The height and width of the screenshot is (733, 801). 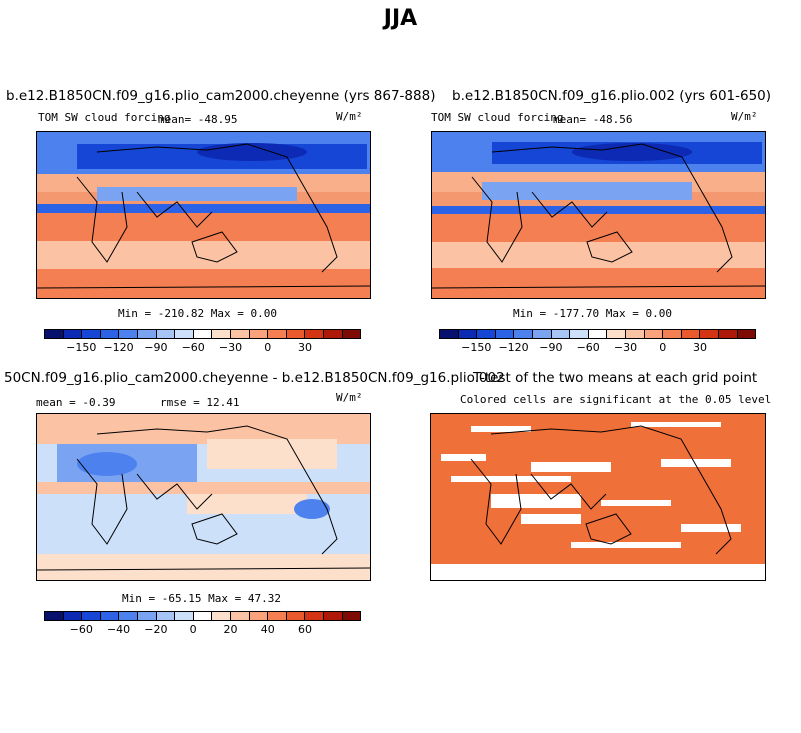 What do you see at coordinates (267, 629) in the screenshot?
I see `colorbar-tick-label: 40` at bounding box center [267, 629].